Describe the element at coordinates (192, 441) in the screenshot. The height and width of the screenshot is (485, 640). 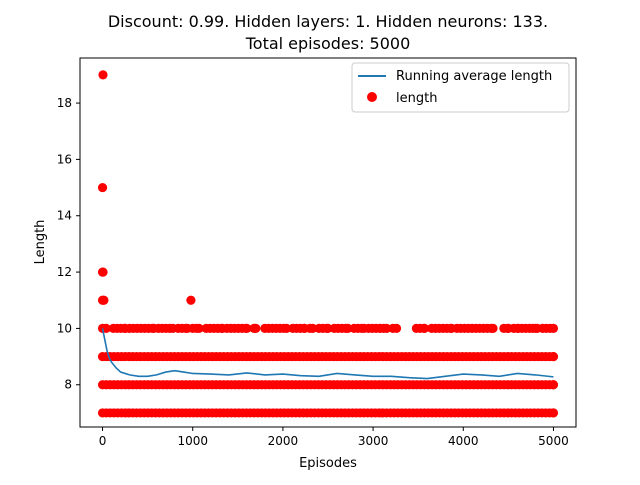
I see `x-tick-label: 1000` at that location.